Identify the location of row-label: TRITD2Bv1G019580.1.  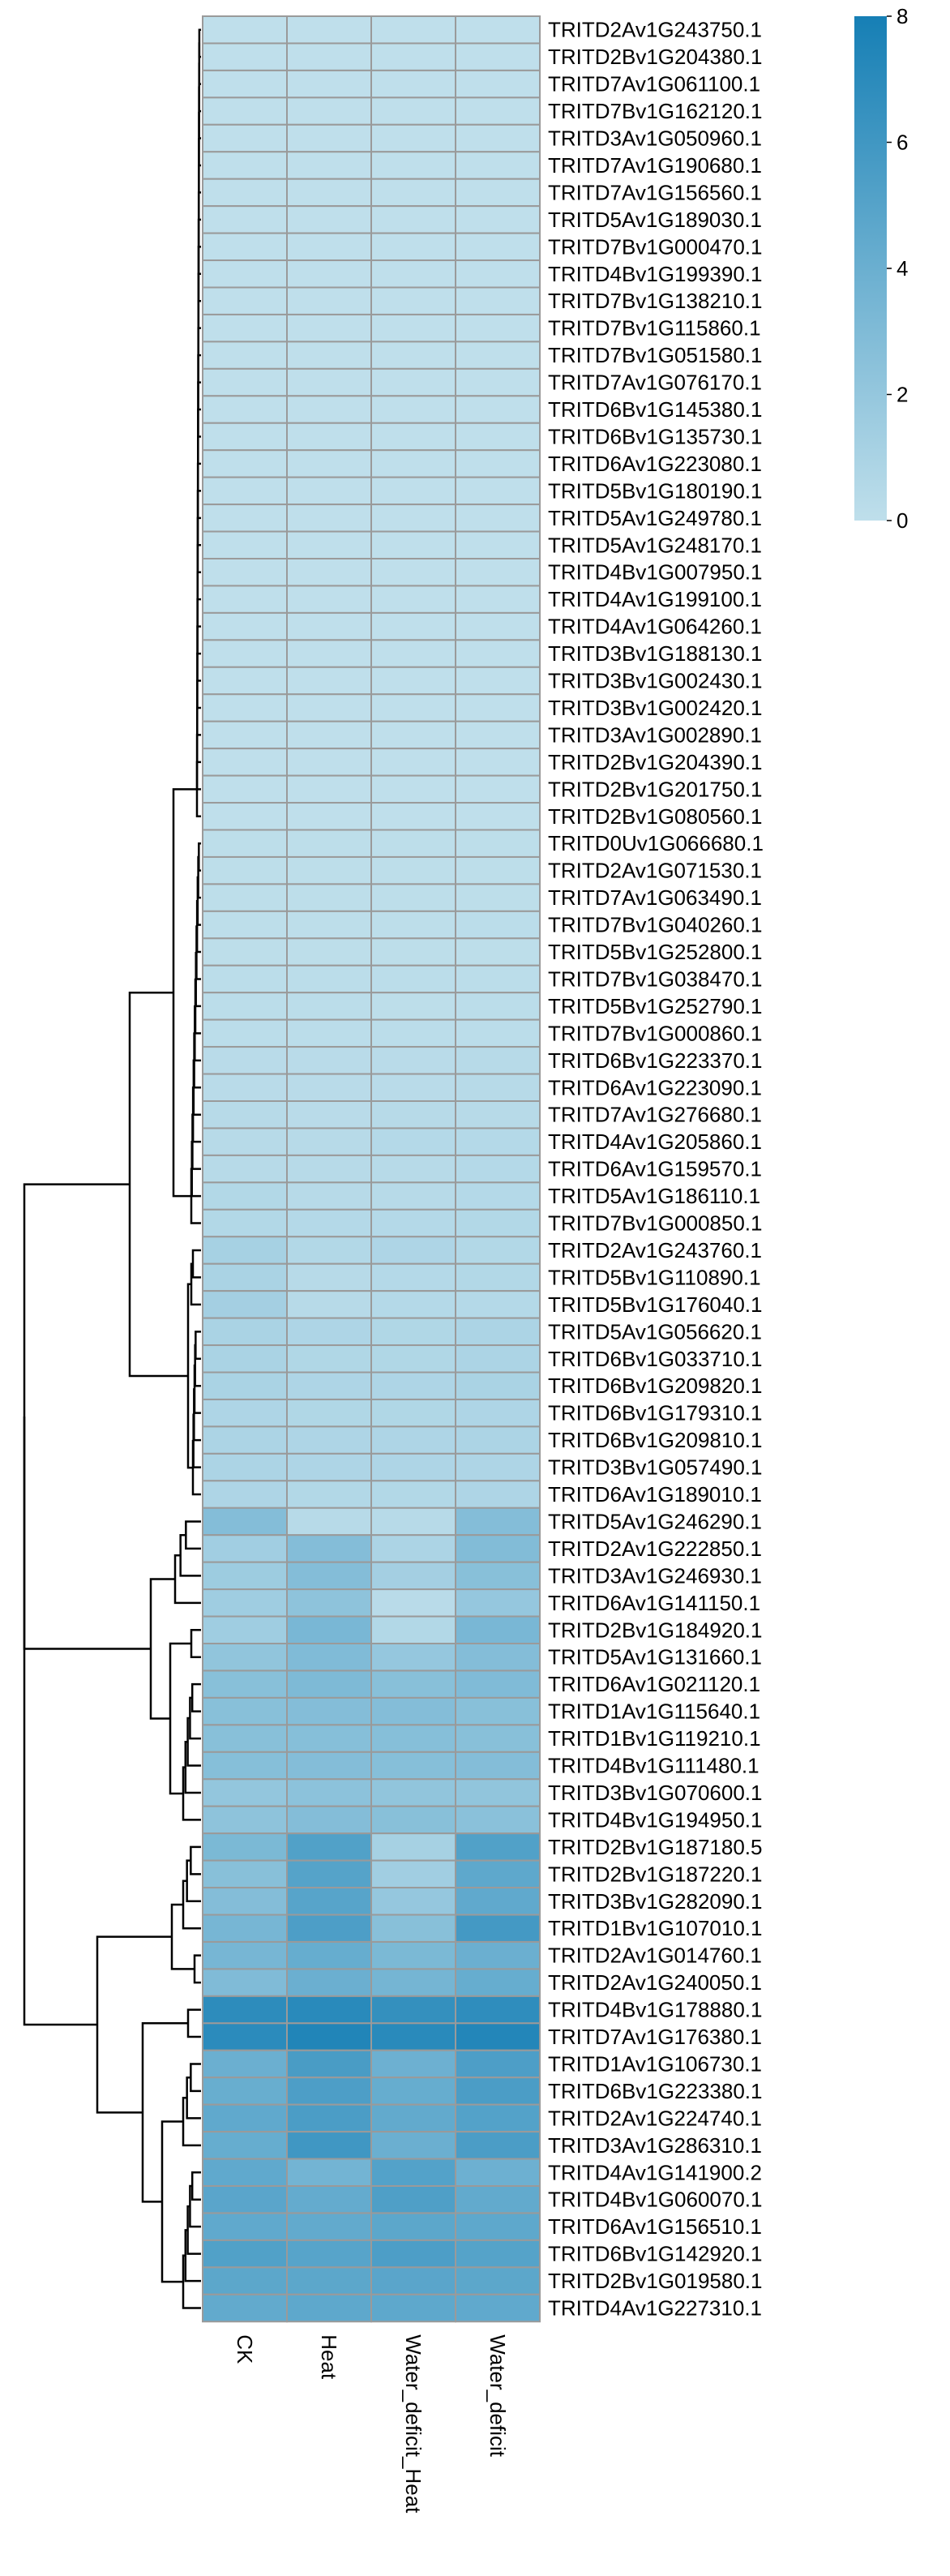
(655, 2281).